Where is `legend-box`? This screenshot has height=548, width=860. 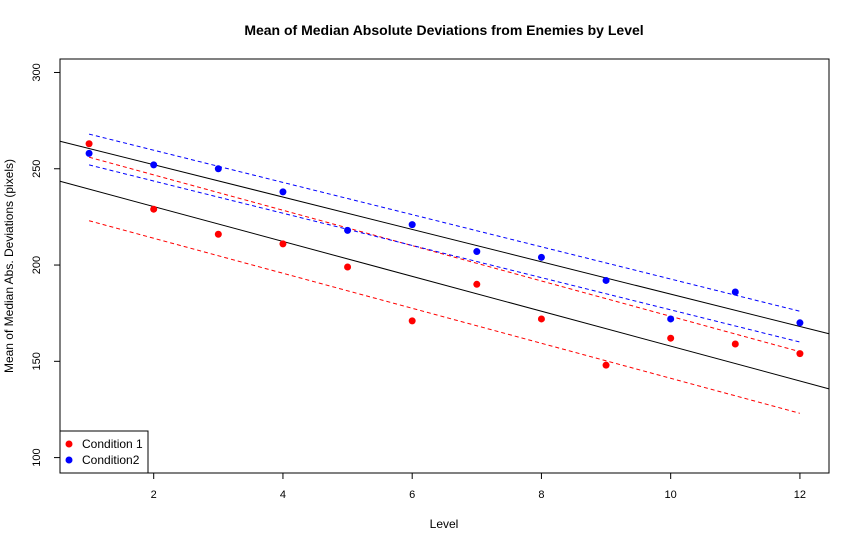 legend-box is located at coordinates (104, 452).